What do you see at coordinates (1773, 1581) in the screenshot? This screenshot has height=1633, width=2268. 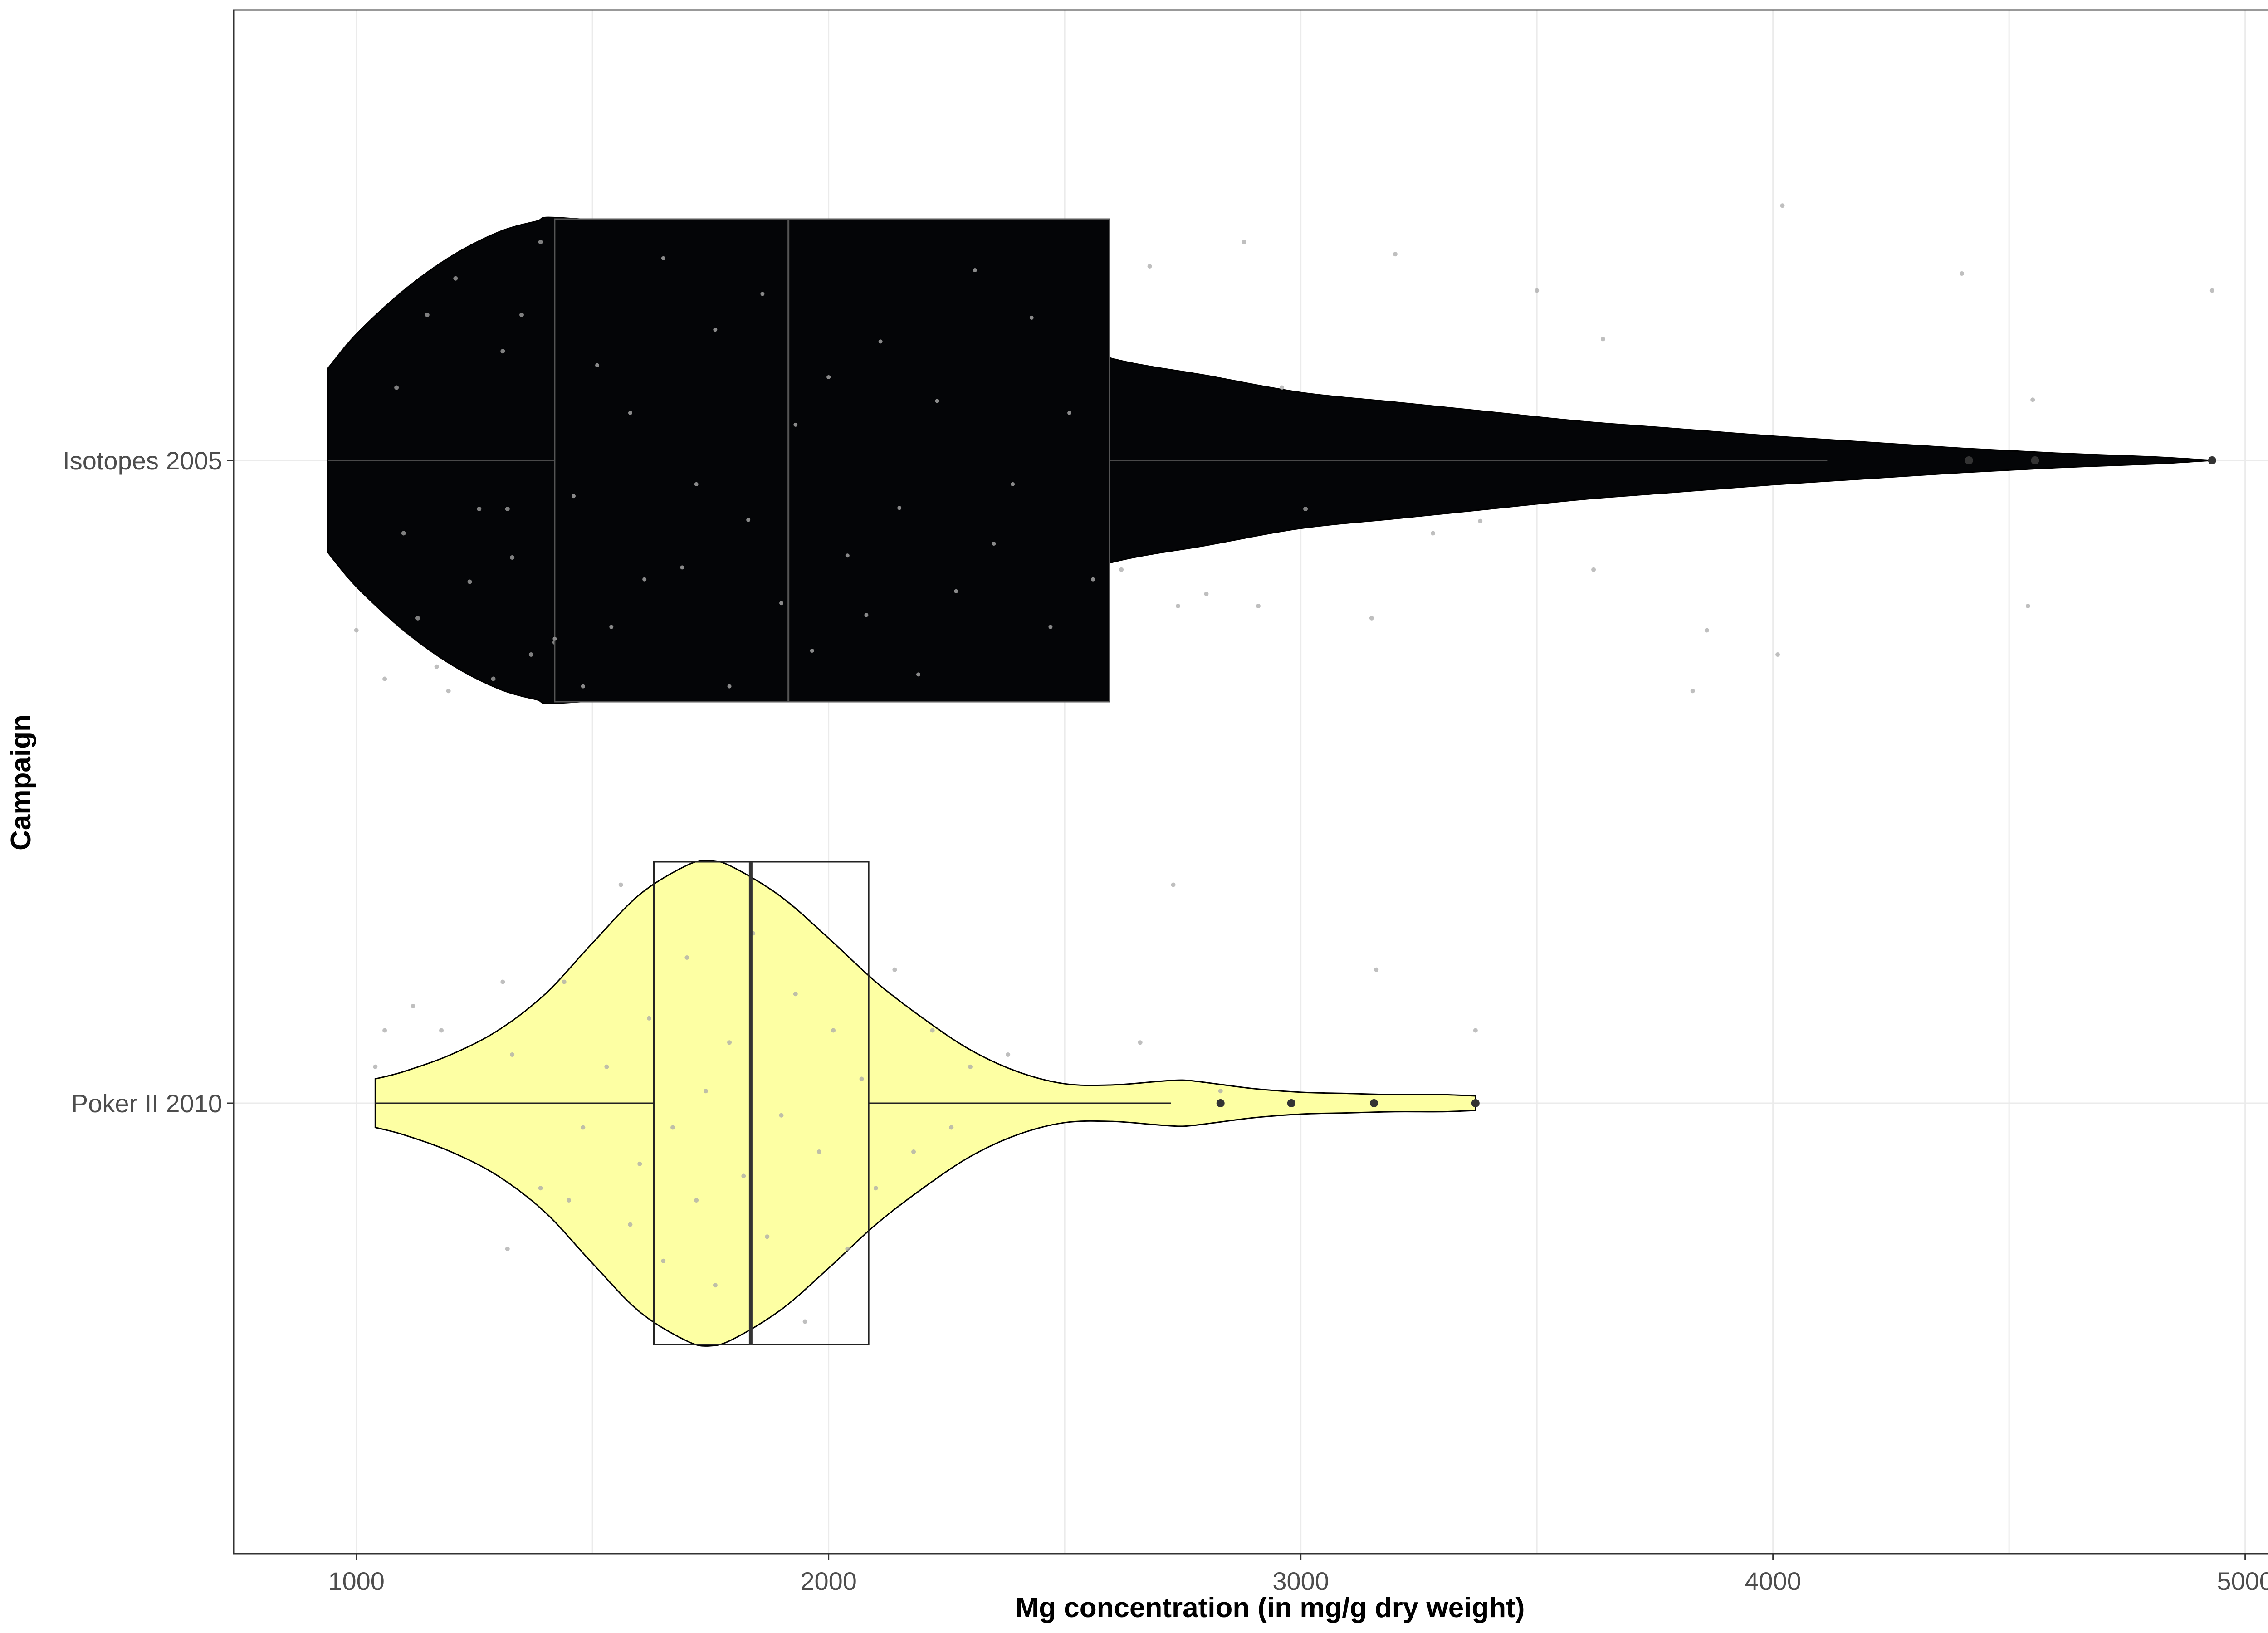 I see `x-tick-label-4000: 4000` at bounding box center [1773, 1581].